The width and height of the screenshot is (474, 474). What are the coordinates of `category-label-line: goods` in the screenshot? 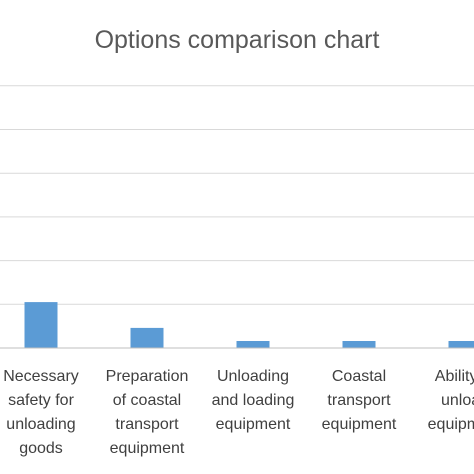 It's located at (41, 448).